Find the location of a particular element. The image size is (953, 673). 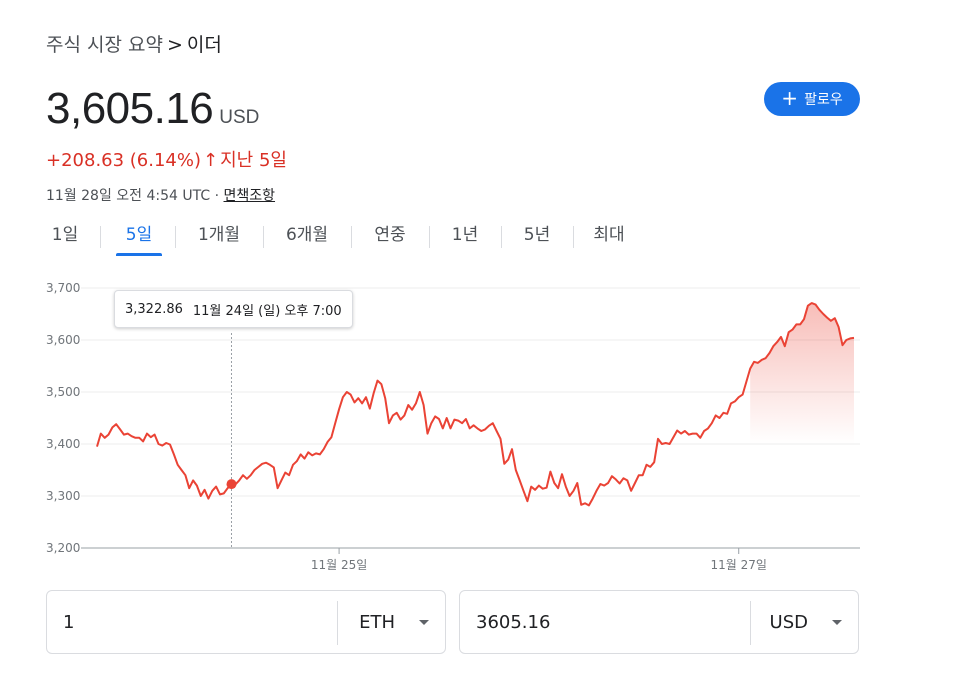

fiat-amount-input: 3605.16 is located at coordinates (513, 622).